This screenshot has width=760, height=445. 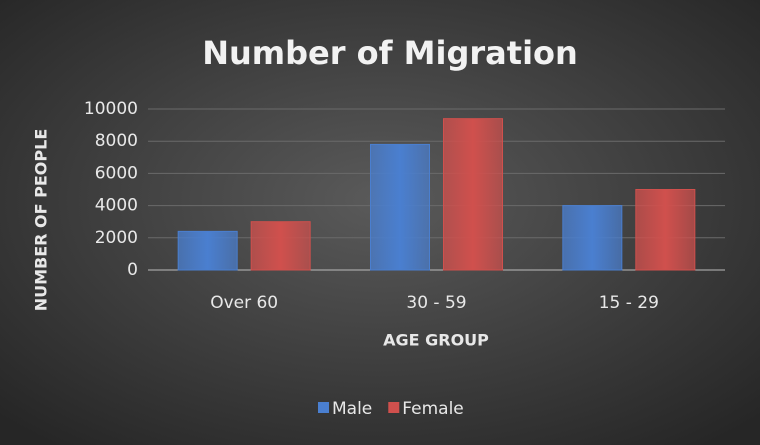 What do you see at coordinates (116, 141) in the screenshot?
I see `y-tick-label: 8000` at bounding box center [116, 141].